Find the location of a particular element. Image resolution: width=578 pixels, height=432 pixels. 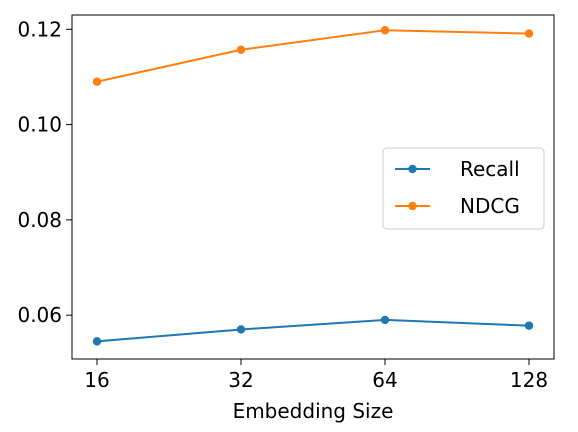

x-tick-label: 32 is located at coordinates (240, 380).